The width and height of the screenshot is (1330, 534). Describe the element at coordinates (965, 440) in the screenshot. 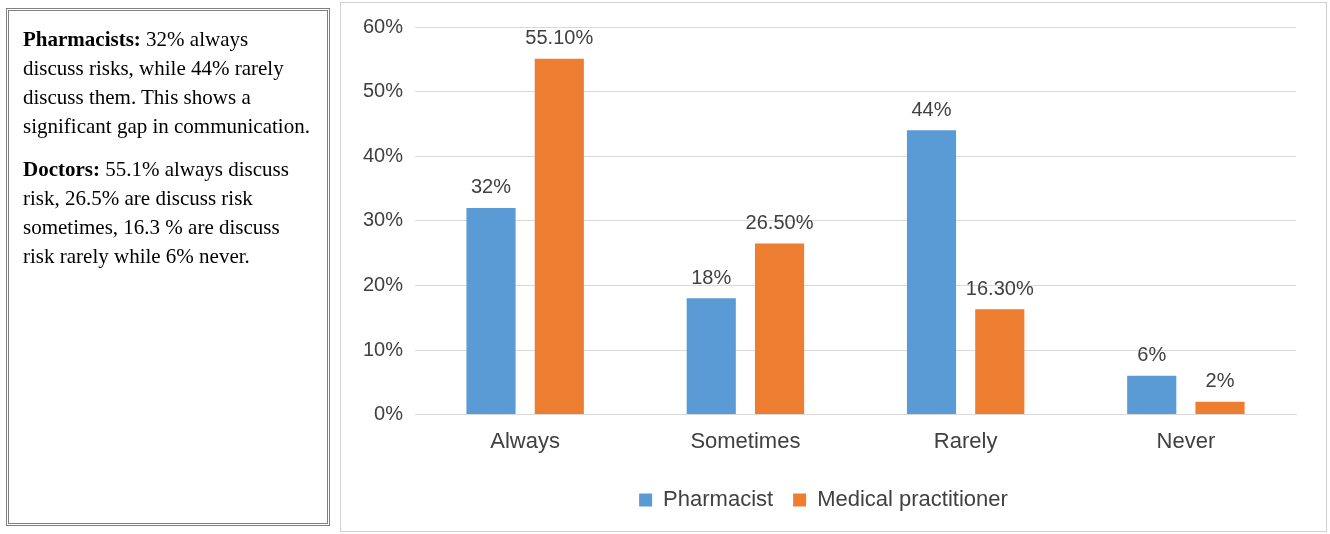

I see `x-tick-label: Rarely` at that location.